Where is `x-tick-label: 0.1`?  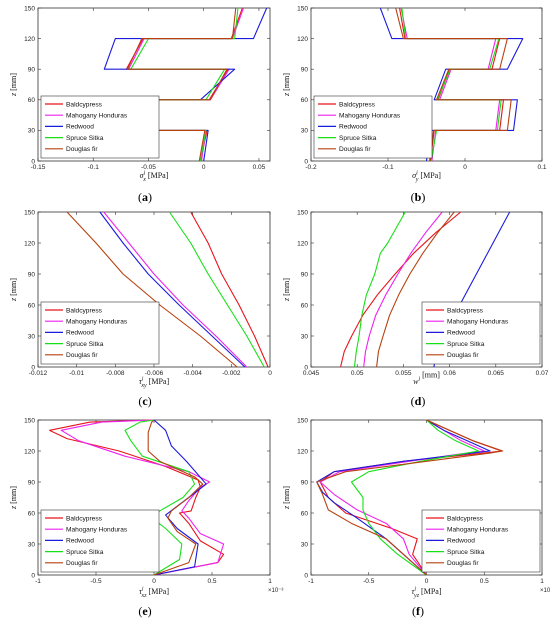
x-tick-label: 0.1 is located at coordinates (541, 167).